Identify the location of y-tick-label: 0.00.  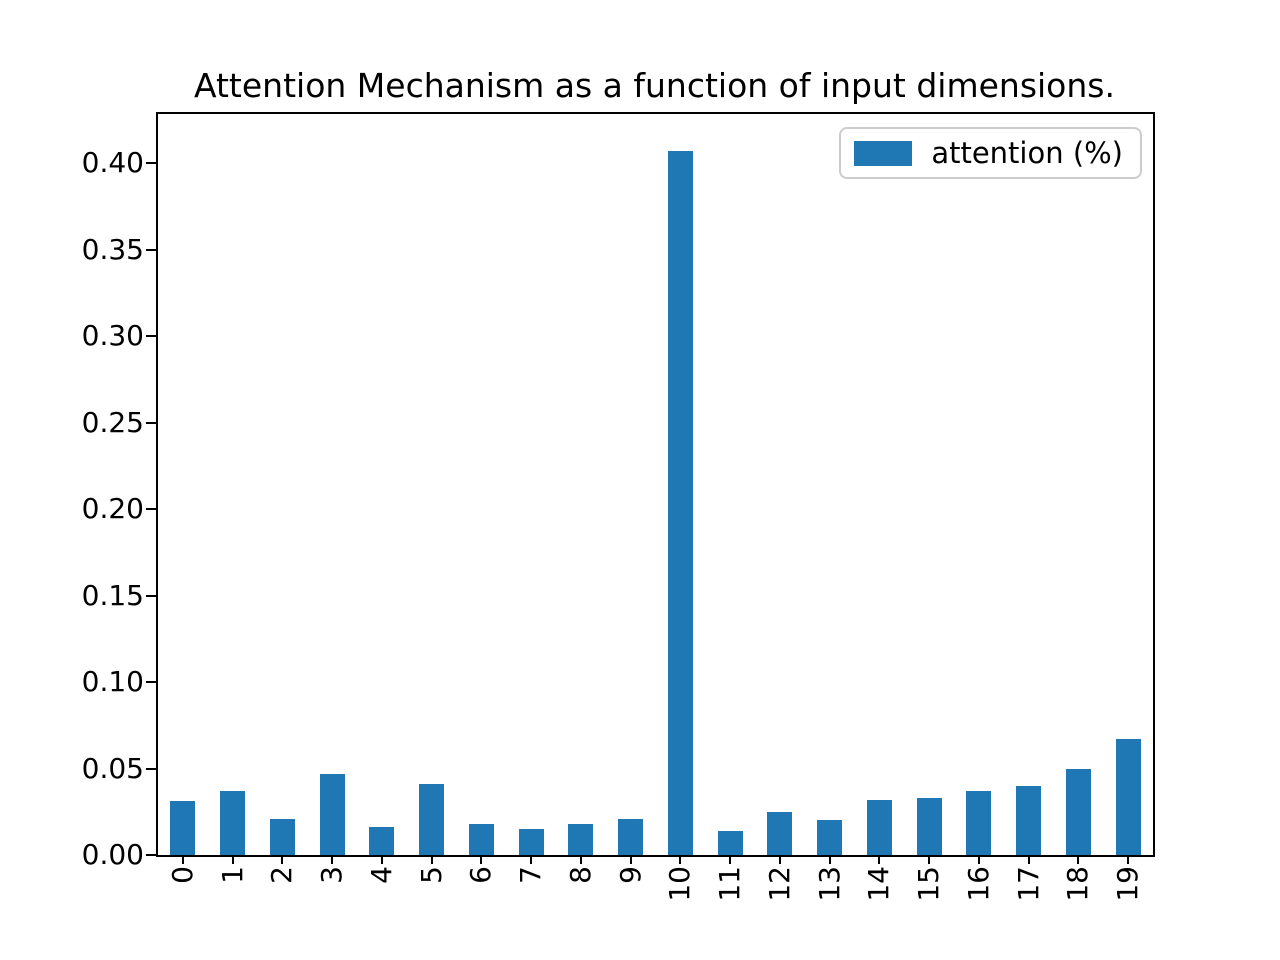
(112, 854).